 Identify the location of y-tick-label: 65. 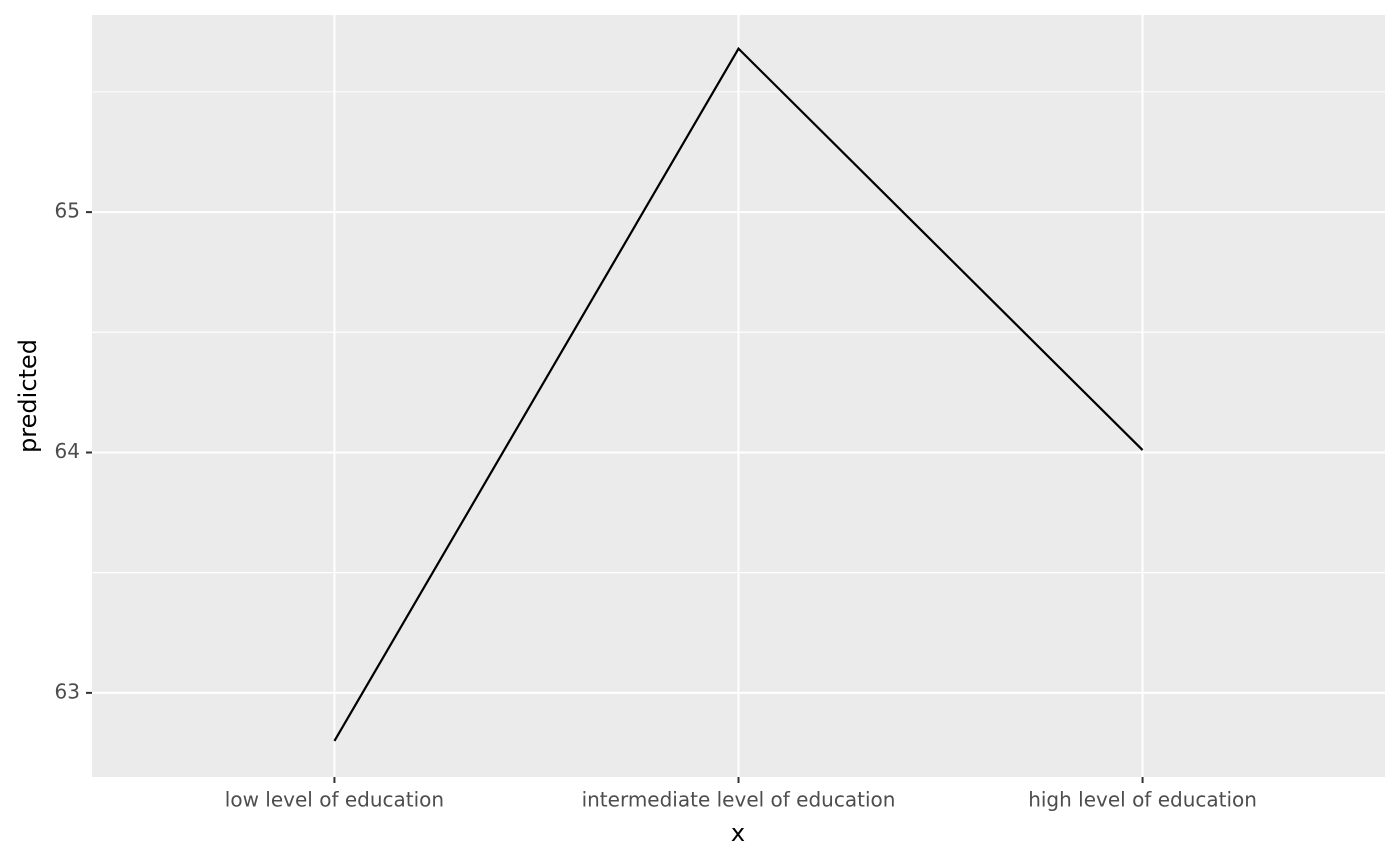
(67, 211).